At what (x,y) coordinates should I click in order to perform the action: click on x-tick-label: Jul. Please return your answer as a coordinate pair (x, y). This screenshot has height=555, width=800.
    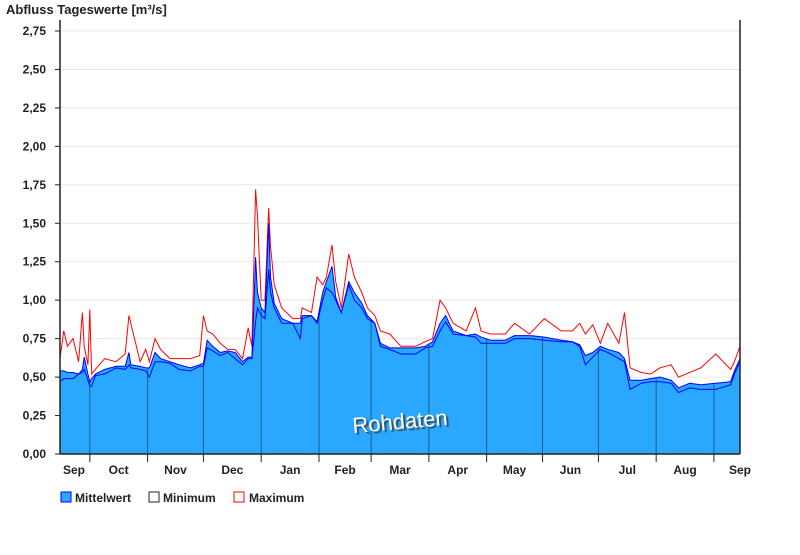
    Looking at the image, I should click on (627, 470).